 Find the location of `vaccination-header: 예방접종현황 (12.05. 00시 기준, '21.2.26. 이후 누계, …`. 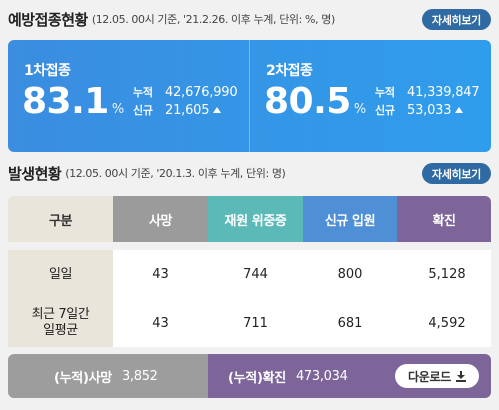

vaccination-header: 예방접종현황 (12.05. 00시 기준, '21.2.26. 이후 누계, … is located at coordinates (249, 19).